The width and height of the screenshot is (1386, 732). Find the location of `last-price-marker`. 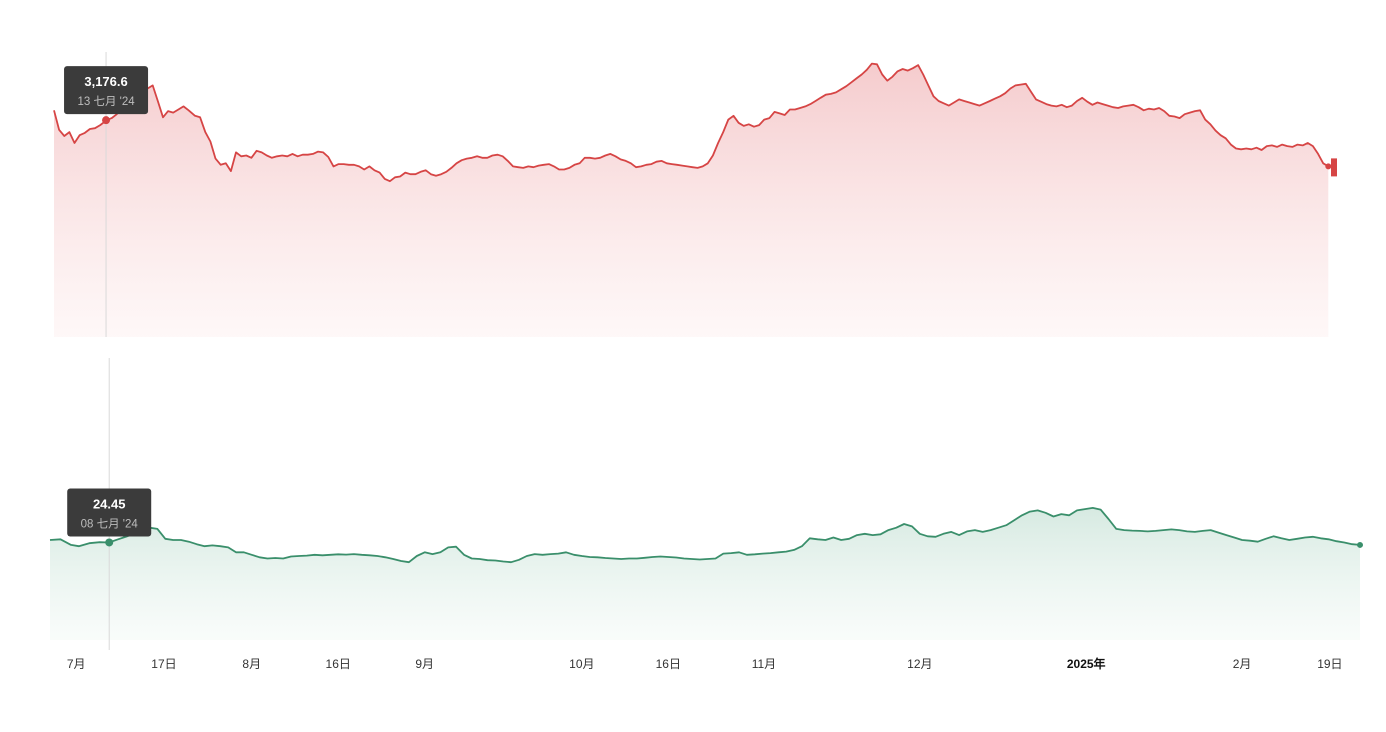

last-price-marker is located at coordinates (1334, 167).